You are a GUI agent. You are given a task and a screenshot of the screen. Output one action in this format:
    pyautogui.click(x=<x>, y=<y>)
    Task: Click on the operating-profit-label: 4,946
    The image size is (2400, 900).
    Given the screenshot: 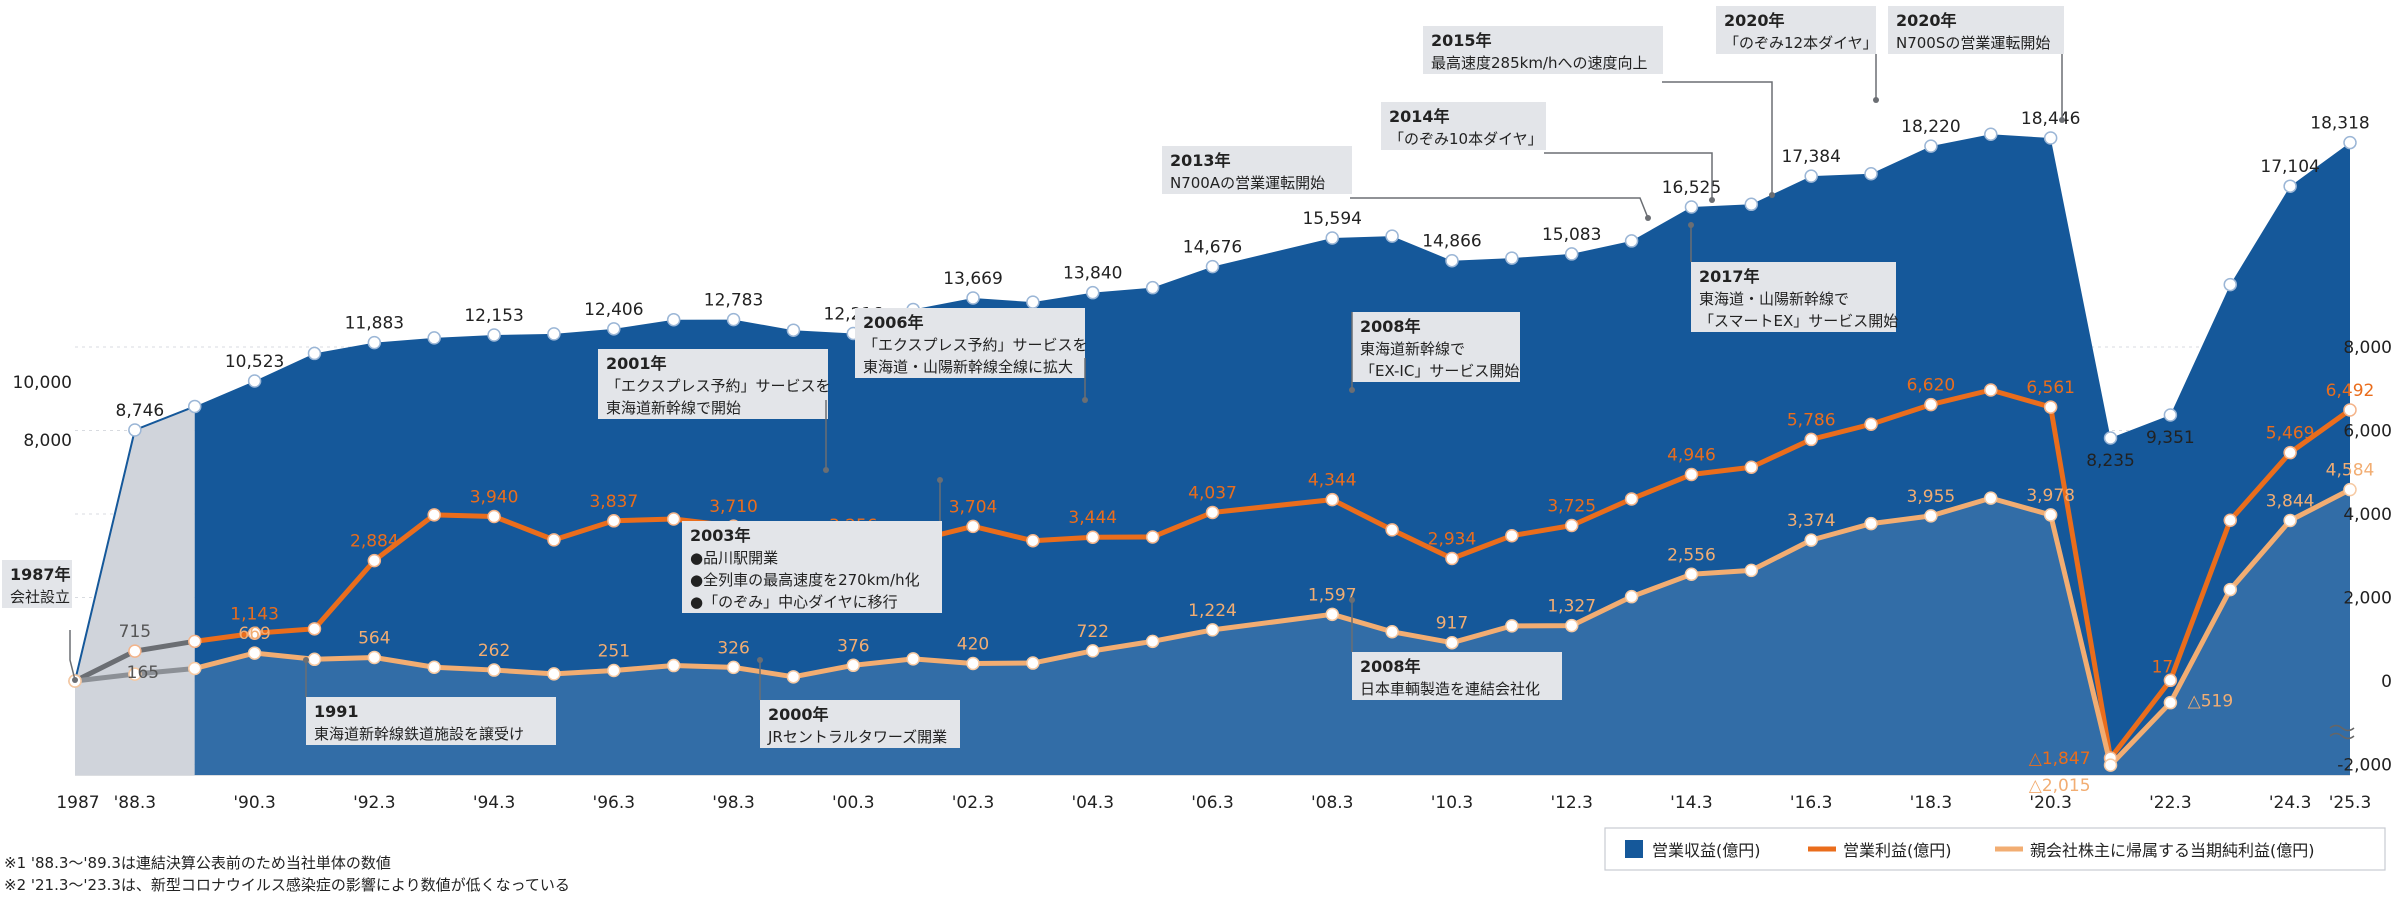 What is the action you would take?
    pyautogui.click(x=1691, y=456)
    